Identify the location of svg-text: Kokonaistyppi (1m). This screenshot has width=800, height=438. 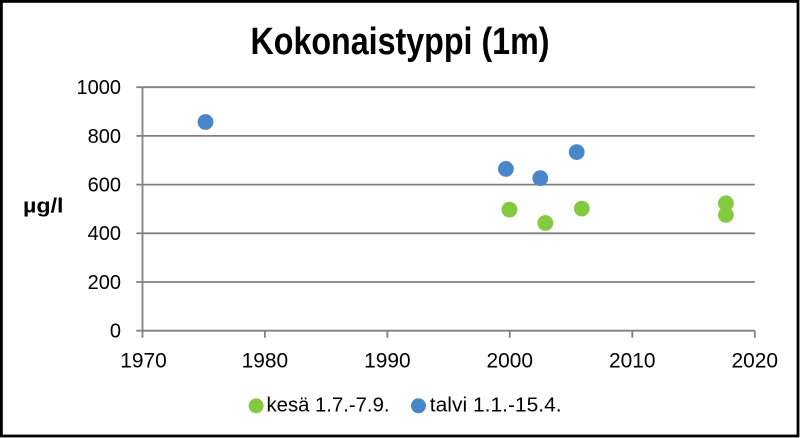
(400, 42).